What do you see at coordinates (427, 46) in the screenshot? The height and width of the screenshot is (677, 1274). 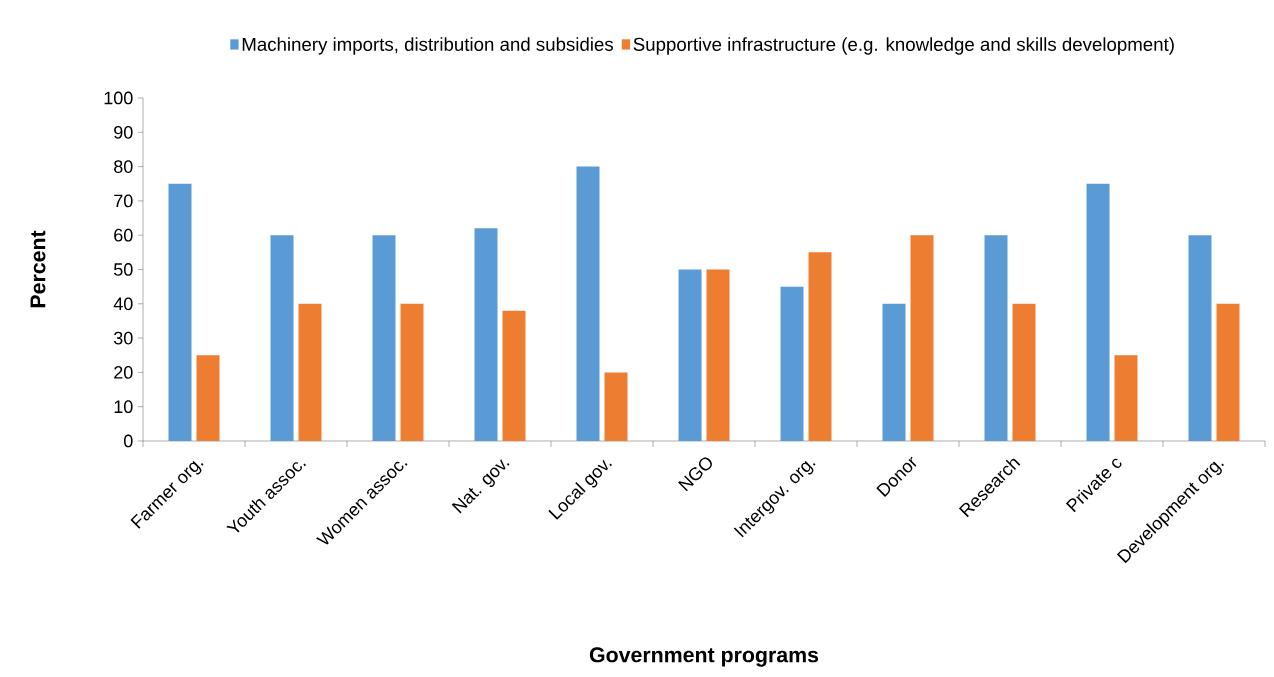 I see `legend-label: Machinery imports, distribution and subsidies` at bounding box center [427, 46].